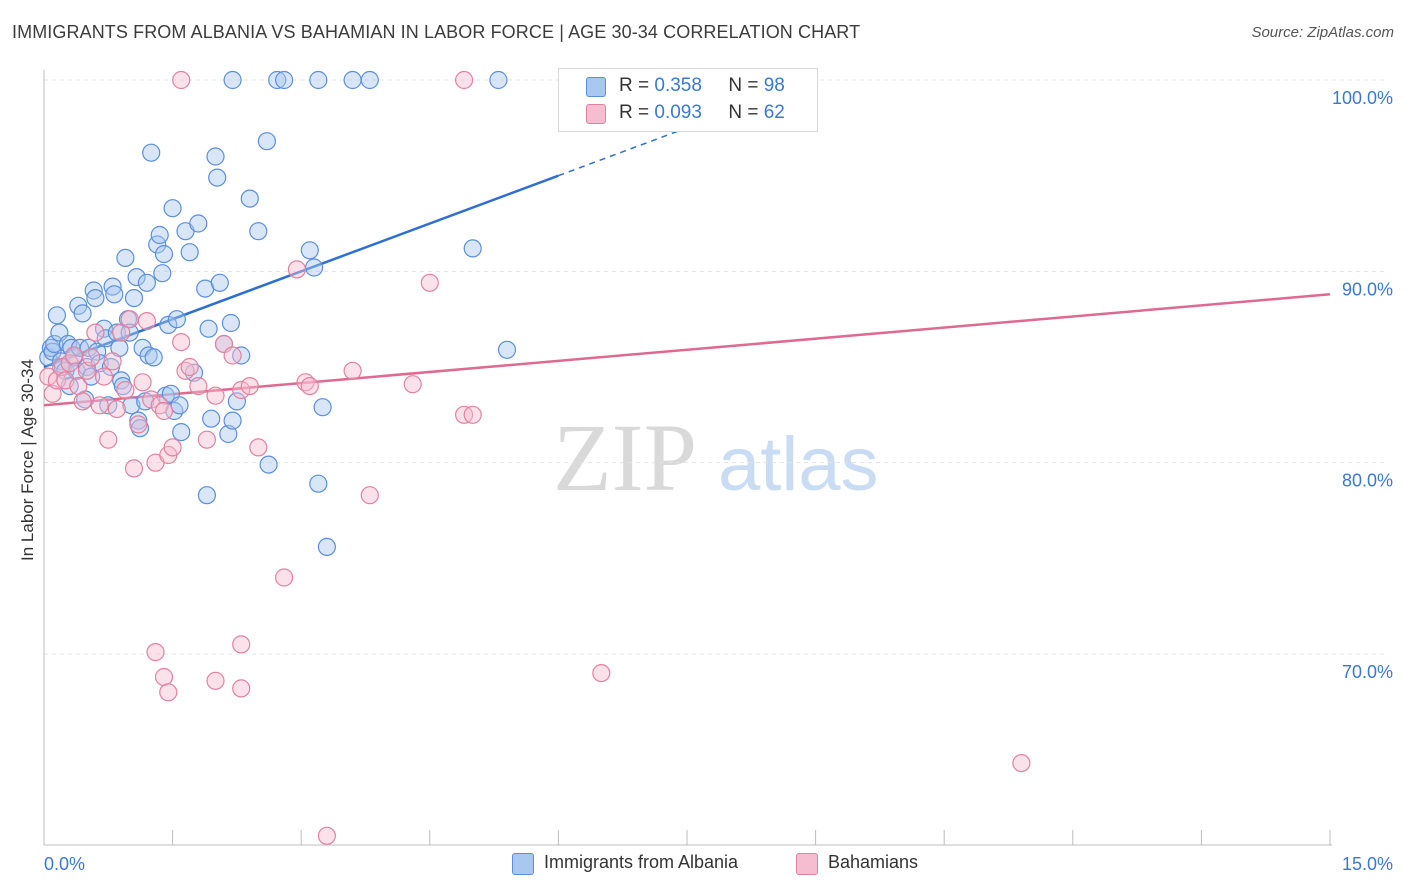 The width and height of the screenshot is (1406, 892). I want to click on legend-swatch-blue, so click(596, 87).